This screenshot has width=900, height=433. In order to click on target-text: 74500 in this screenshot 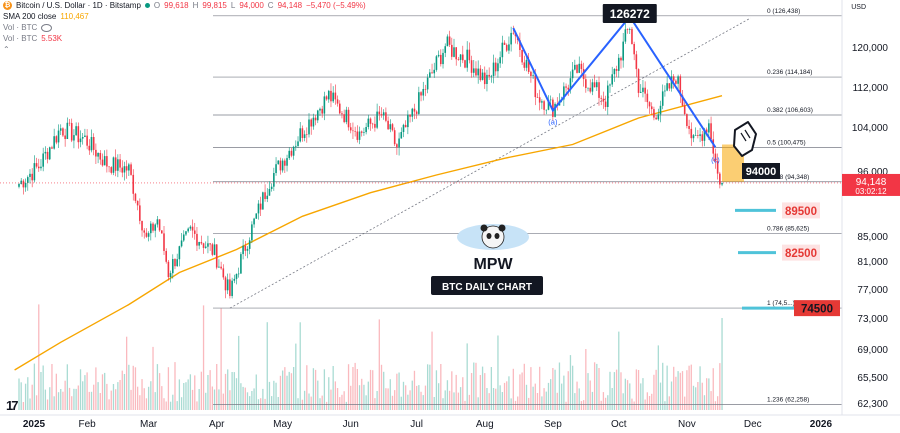, I will do `click(817, 310)`.